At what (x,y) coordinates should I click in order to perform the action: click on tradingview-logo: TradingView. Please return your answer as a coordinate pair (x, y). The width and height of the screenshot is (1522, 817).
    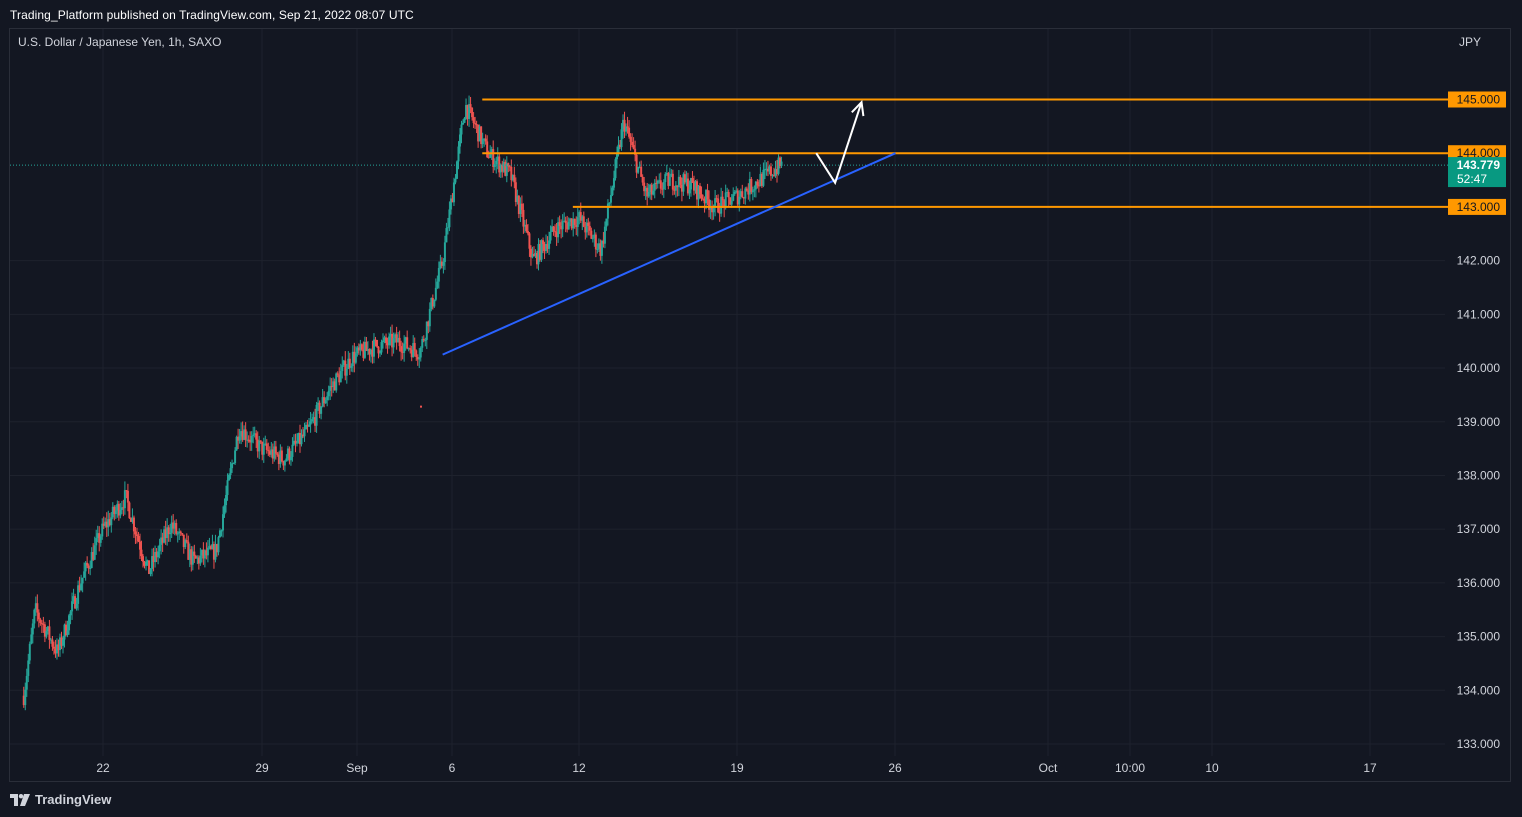
    Looking at the image, I should click on (60, 799).